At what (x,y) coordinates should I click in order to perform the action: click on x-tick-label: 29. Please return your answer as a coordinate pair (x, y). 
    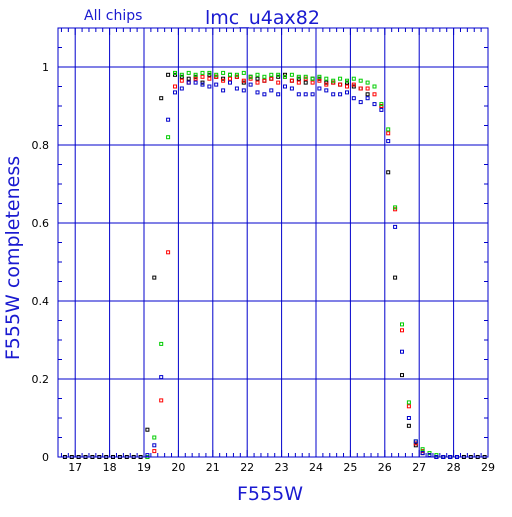
    Looking at the image, I should click on (488, 467).